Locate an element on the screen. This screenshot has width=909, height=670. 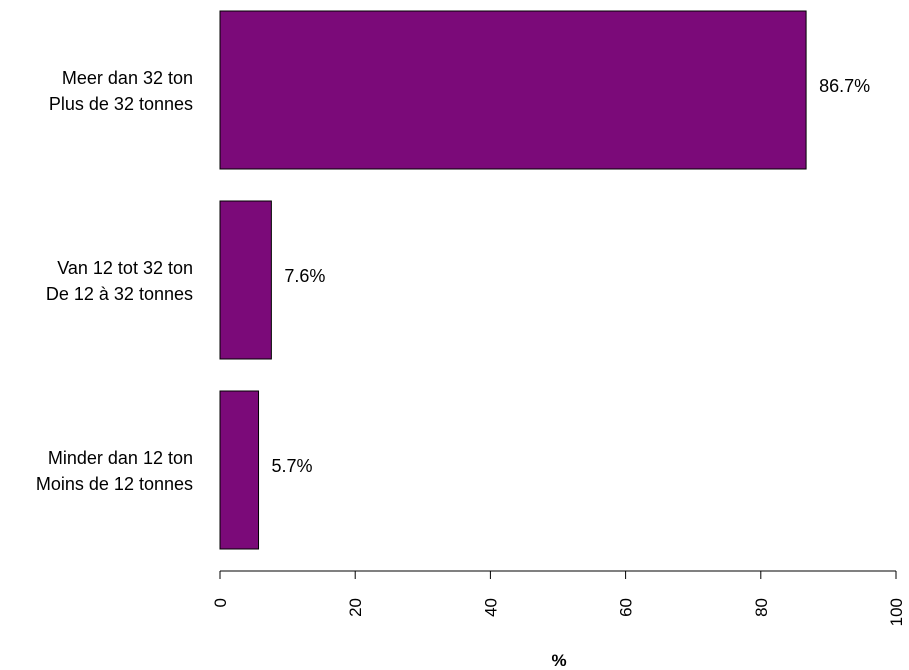
value-label-1: 7.6% is located at coordinates (304, 276).